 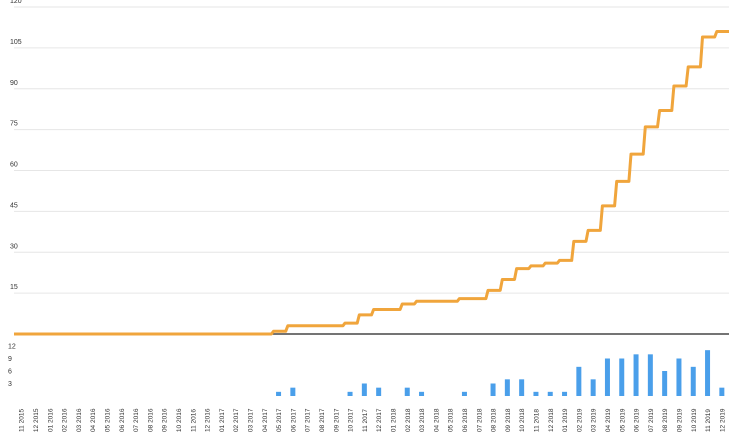 I want to click on x-tick-label: 08 2018, so click(x=494, y=420).